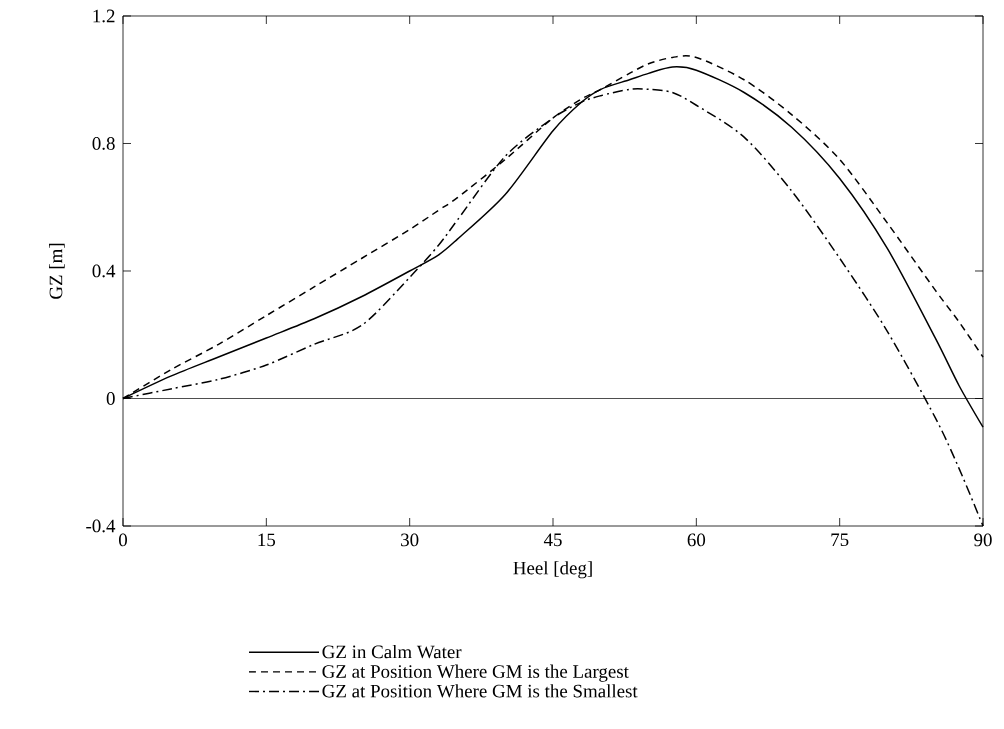 Image resolution: width=1004 pixels, height=729 pixels. What do you see at coordinates (475, 673) in the screenshot?
I see `legend-label: GZ at Position Where GM is the Largest` at bounding box center [475, 673].